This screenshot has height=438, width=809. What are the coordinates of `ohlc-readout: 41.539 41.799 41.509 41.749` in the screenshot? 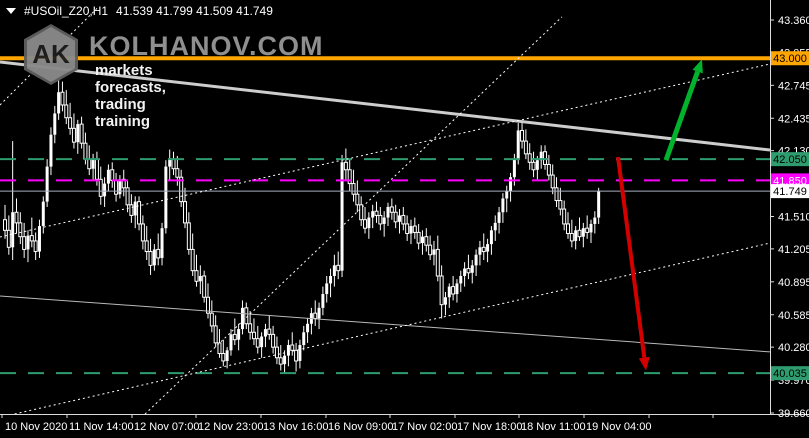 It's located at (194, 11).